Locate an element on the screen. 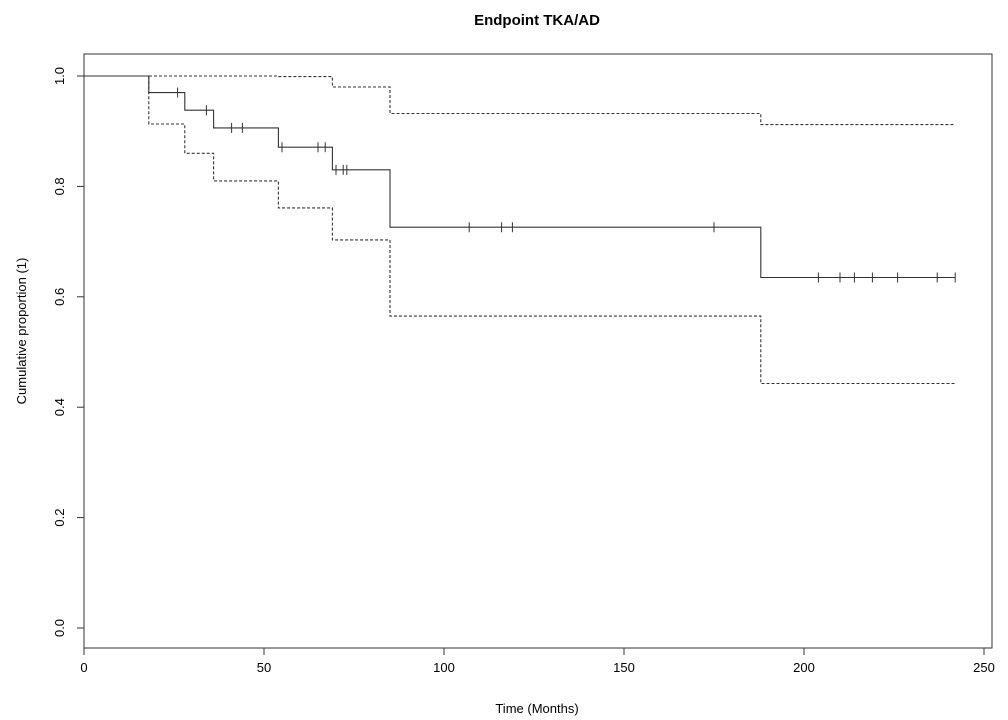 This screenshot has height=720, width=1008. x-tick-label: 200 is located at coordinates (804, 667).